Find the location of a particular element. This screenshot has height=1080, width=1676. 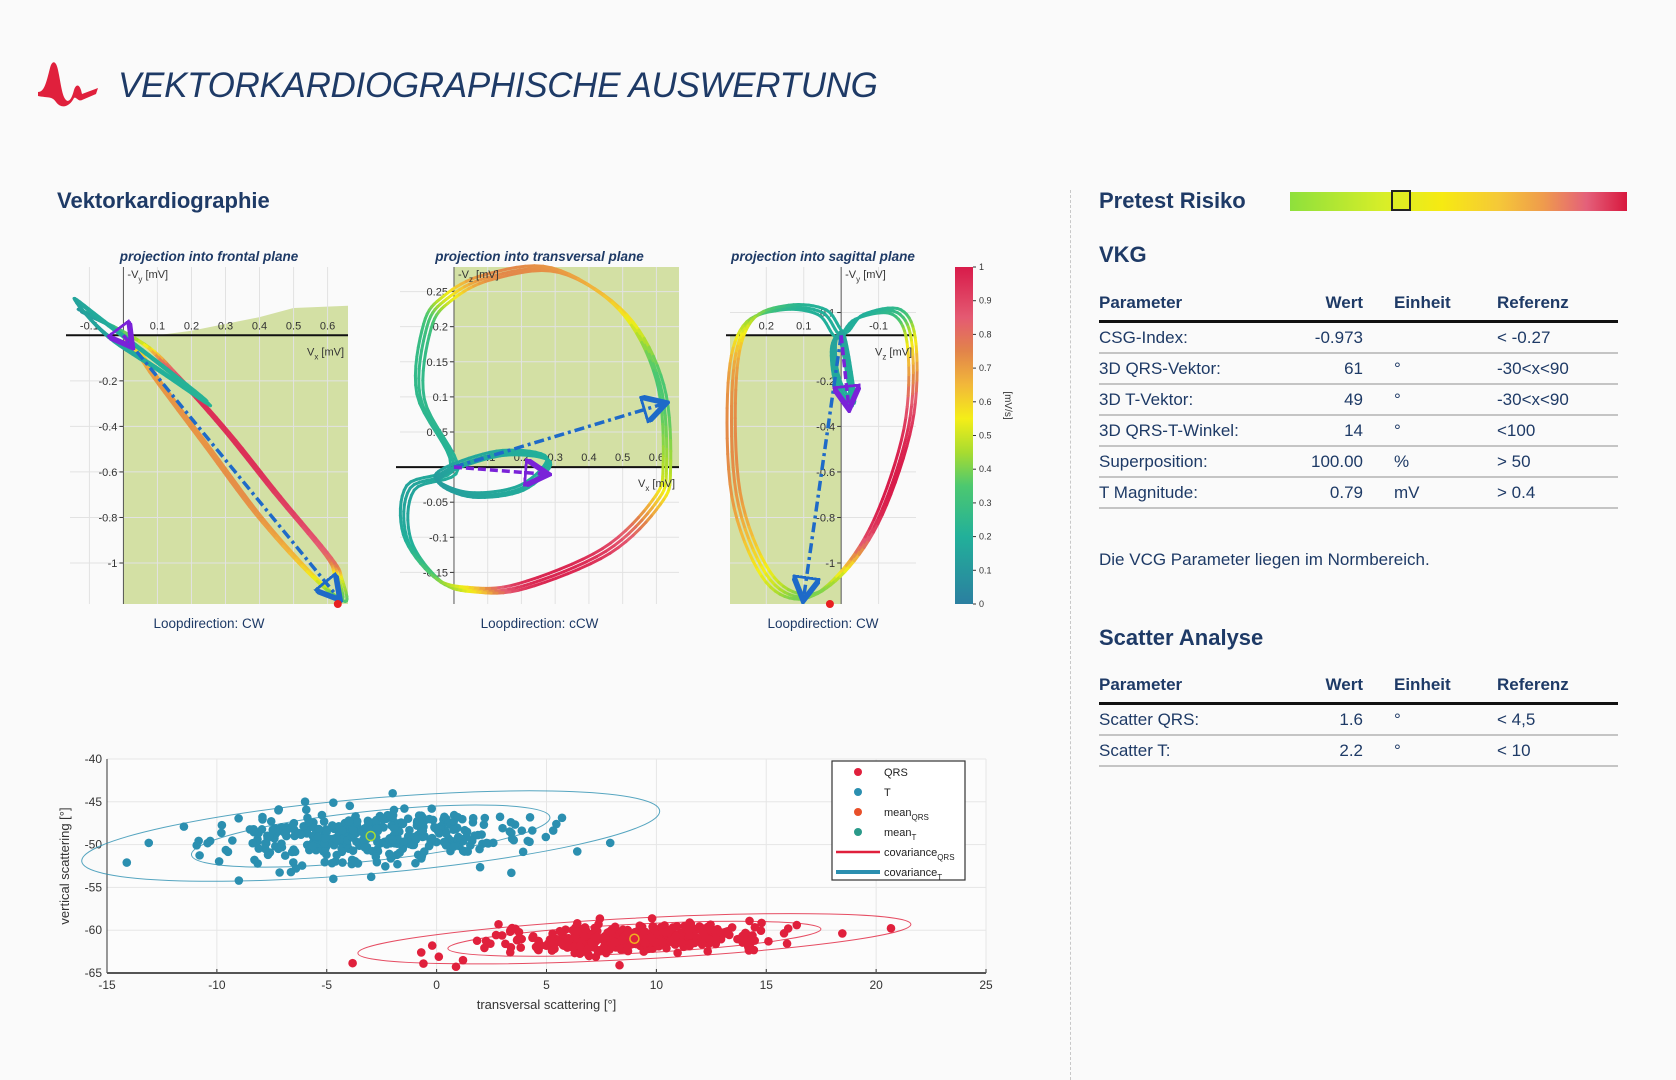

colorbar-tick-label: 0.8 is located at coordinates (985, 334).